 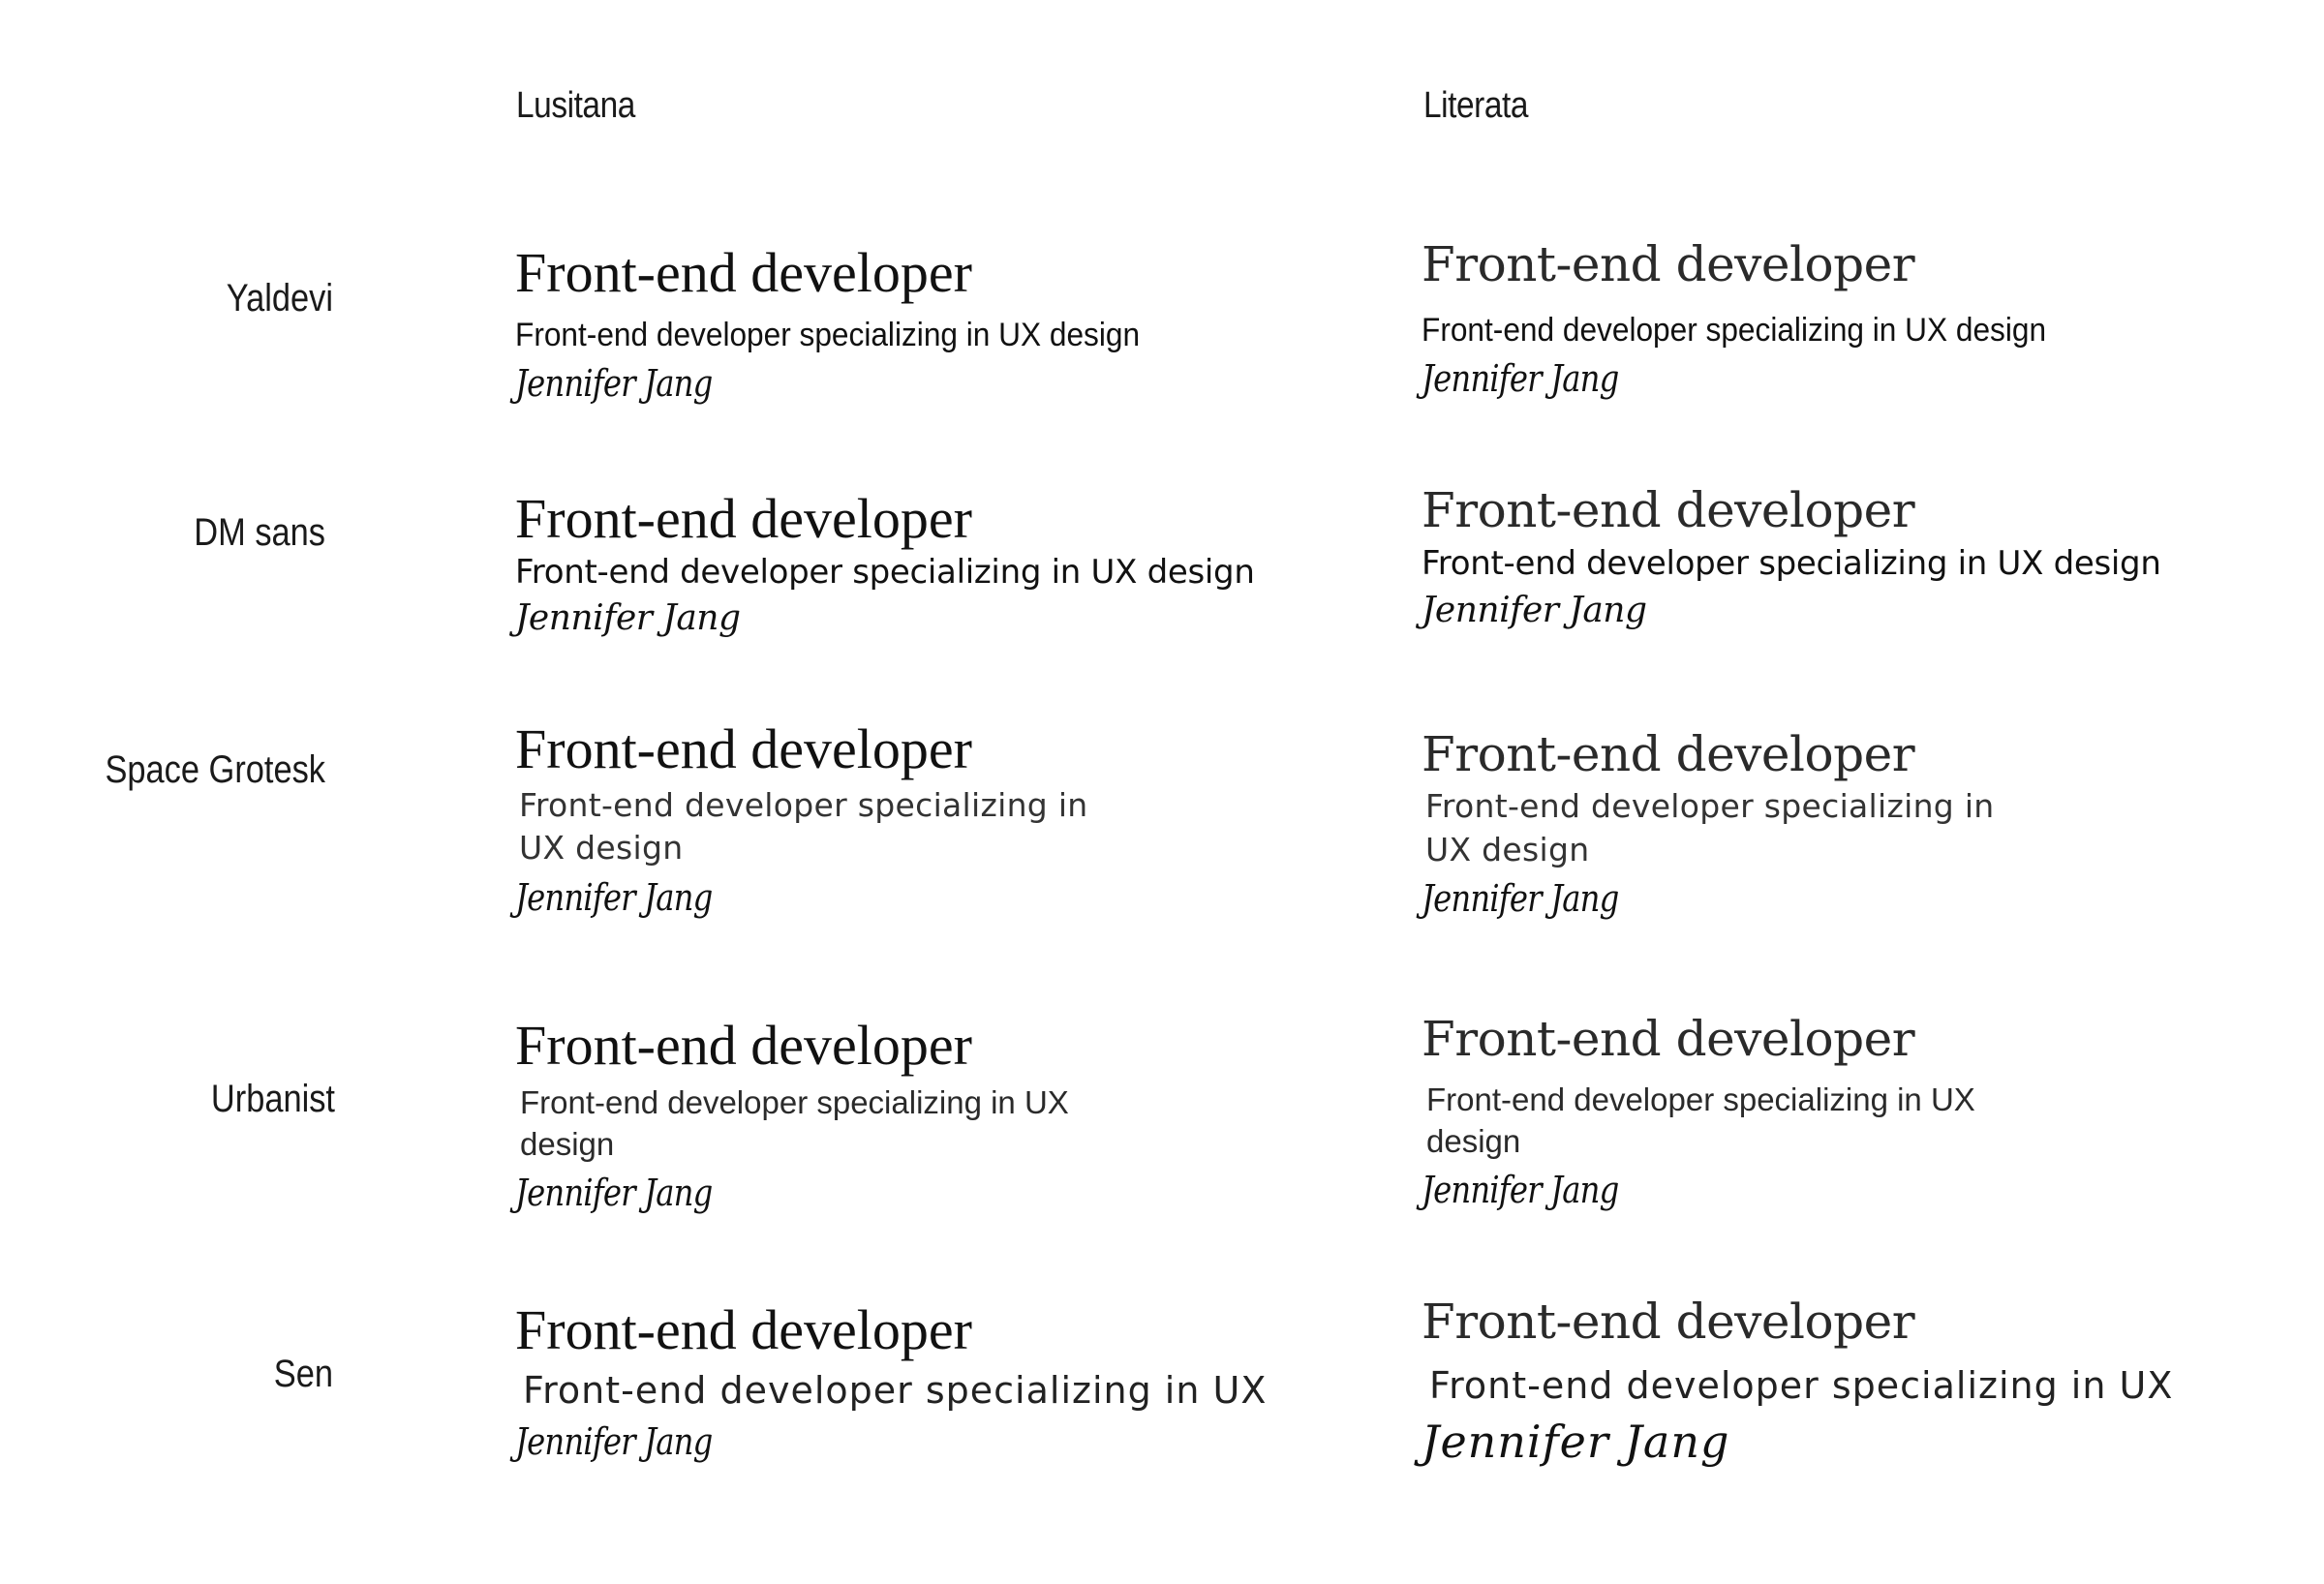 What do you see at coordinates (576, 106) in the screenshot?
I see `column-header-lusitana: Lusitana` at bounding box center [576, 106].